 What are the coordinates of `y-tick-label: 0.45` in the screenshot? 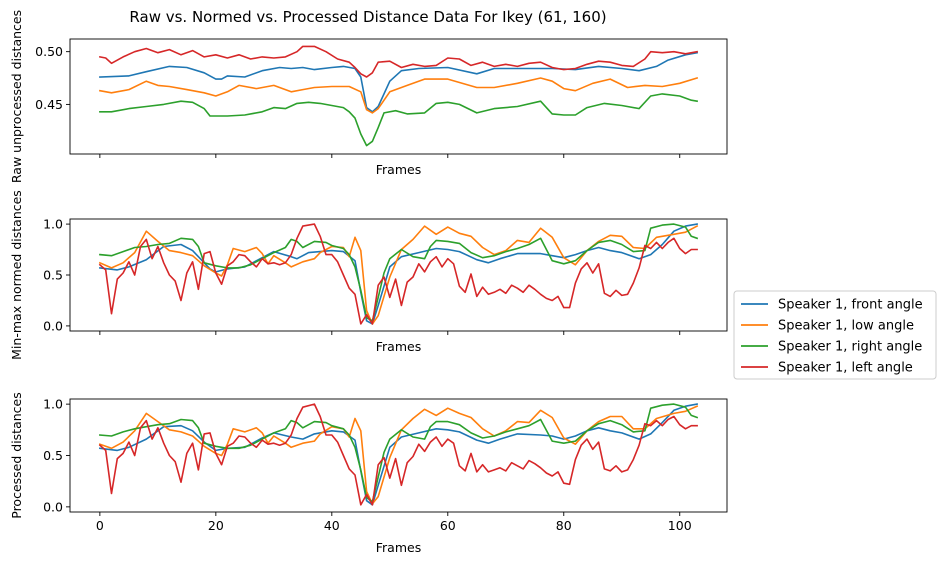 It's located at (49, 104).